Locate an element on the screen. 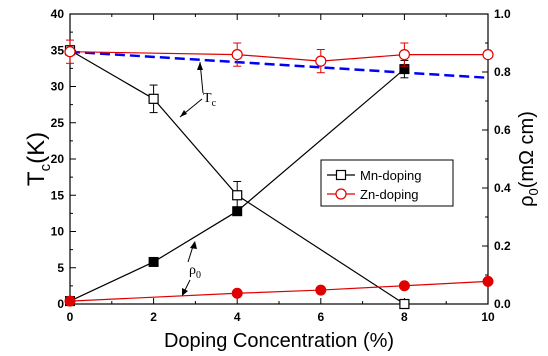 The image size is (548, 356). y-left-tick-label: 20 is located at coordinates (58, 159).